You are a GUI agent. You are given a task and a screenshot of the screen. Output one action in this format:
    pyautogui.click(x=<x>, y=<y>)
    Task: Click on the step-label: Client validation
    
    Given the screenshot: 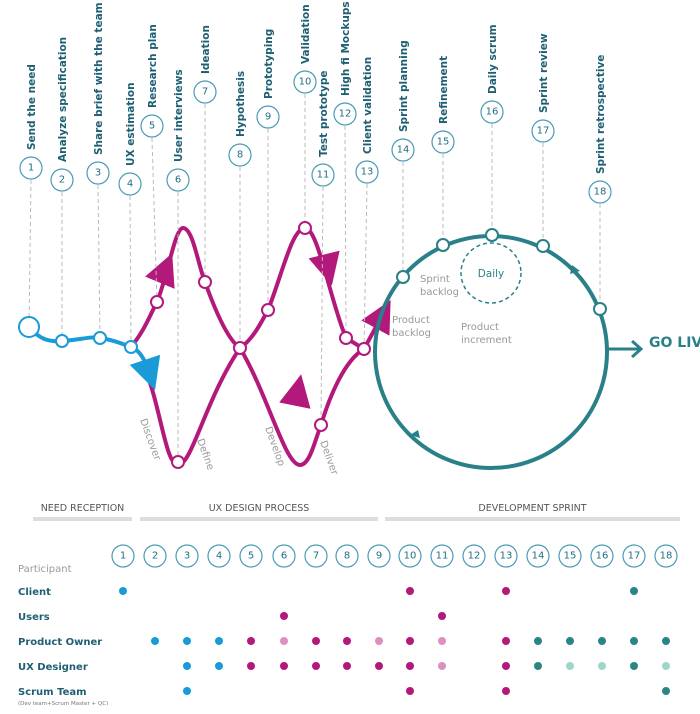 What is the action you would take?
    pyautogui.click(x=368, y=105)
    